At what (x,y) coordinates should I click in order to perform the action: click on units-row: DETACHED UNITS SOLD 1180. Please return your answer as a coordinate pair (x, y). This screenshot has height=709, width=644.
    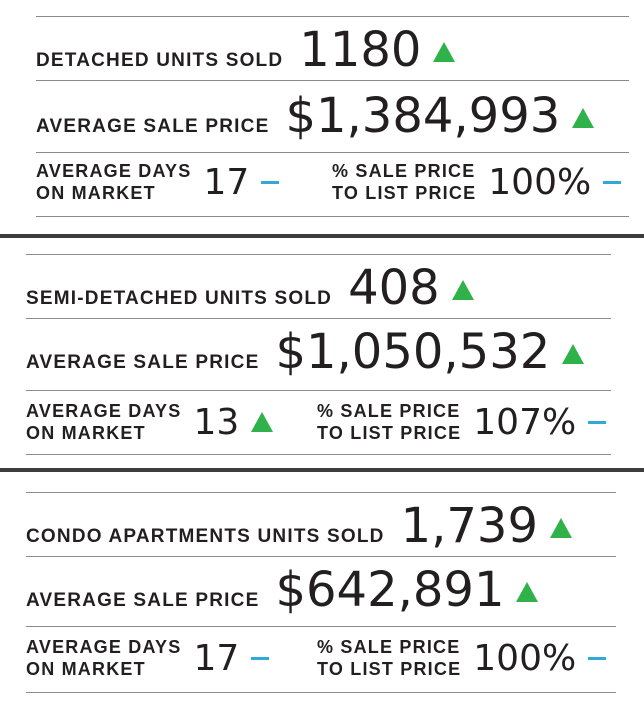
    Looking at the image, I should click on (246, 50).